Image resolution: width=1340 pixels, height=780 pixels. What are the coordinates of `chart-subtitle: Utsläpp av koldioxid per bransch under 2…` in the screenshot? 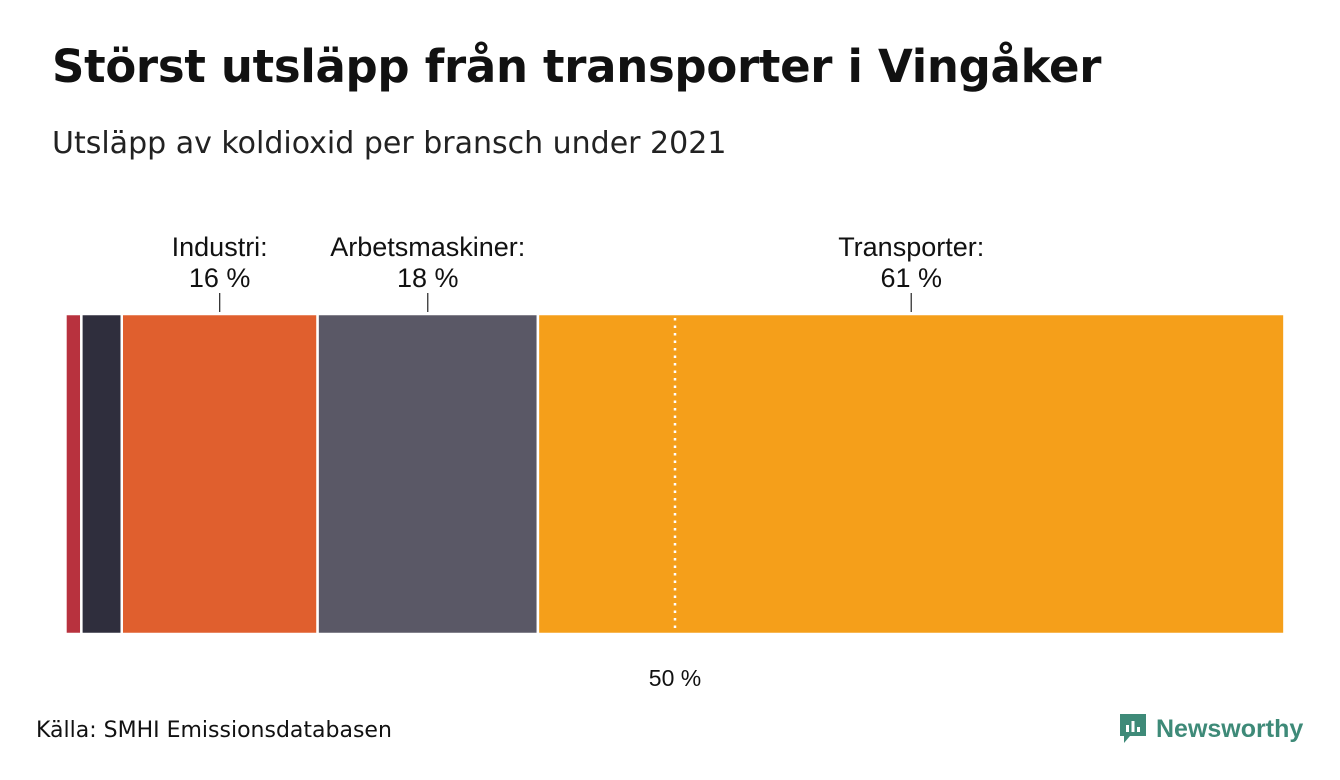 It's located at (389, 143).